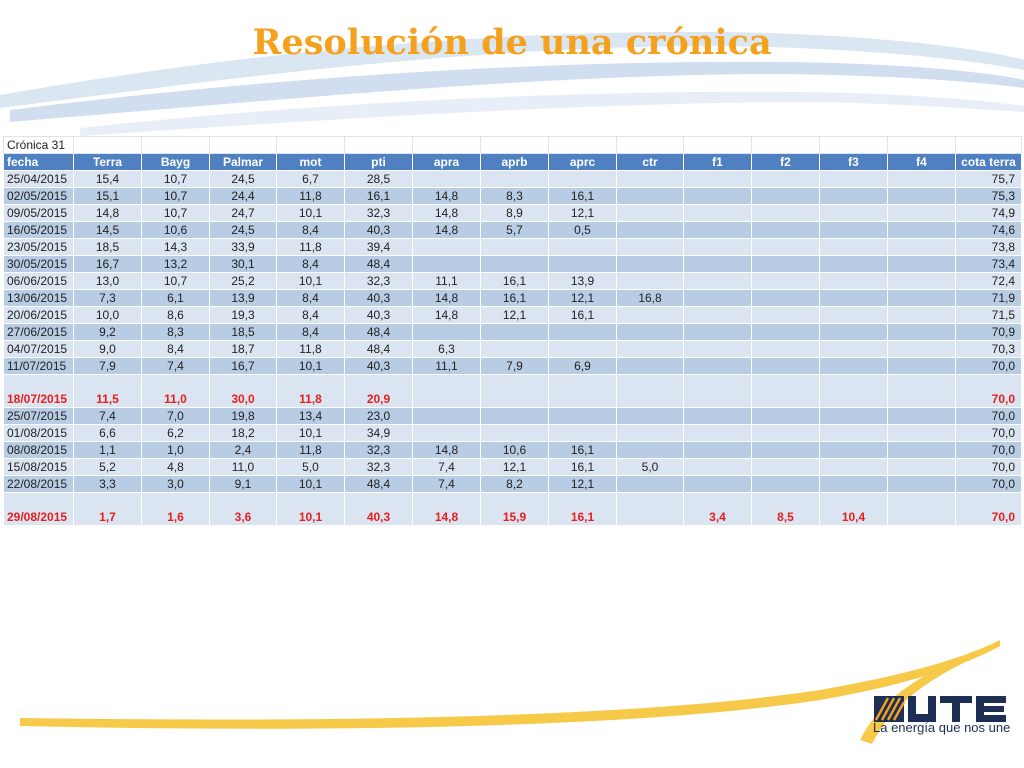  What do you see at coordinates (38, 281) in the screenshot?
I see `date-cell: 06/06/2015` at bounding box center [38, 281].